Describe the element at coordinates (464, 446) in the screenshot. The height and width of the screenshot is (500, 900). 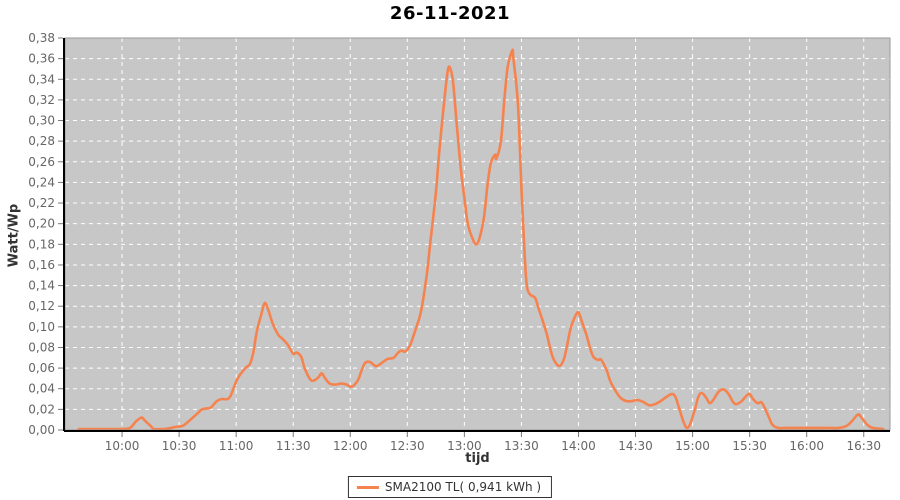
I see `x-tick-label: 13:00` at that location.